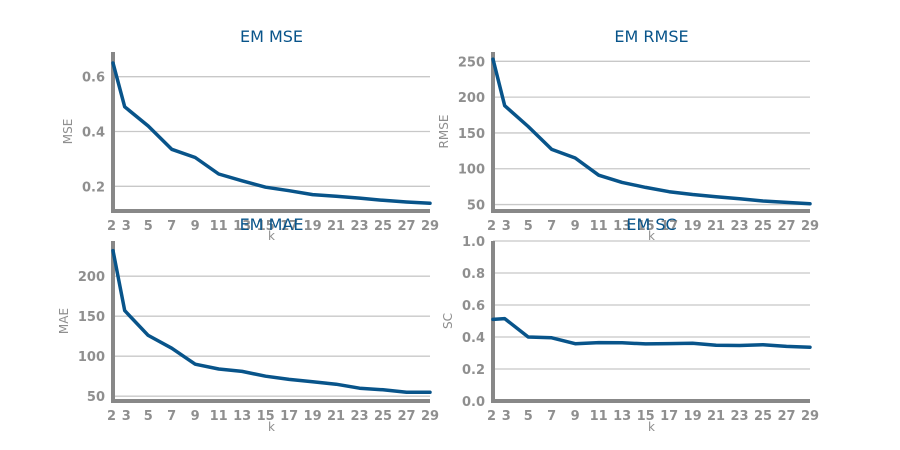 Image resolution: width=900 pixels, height=450 pixels. I want to click on y-tick-label-mse: 0.4, so click(93, 133).